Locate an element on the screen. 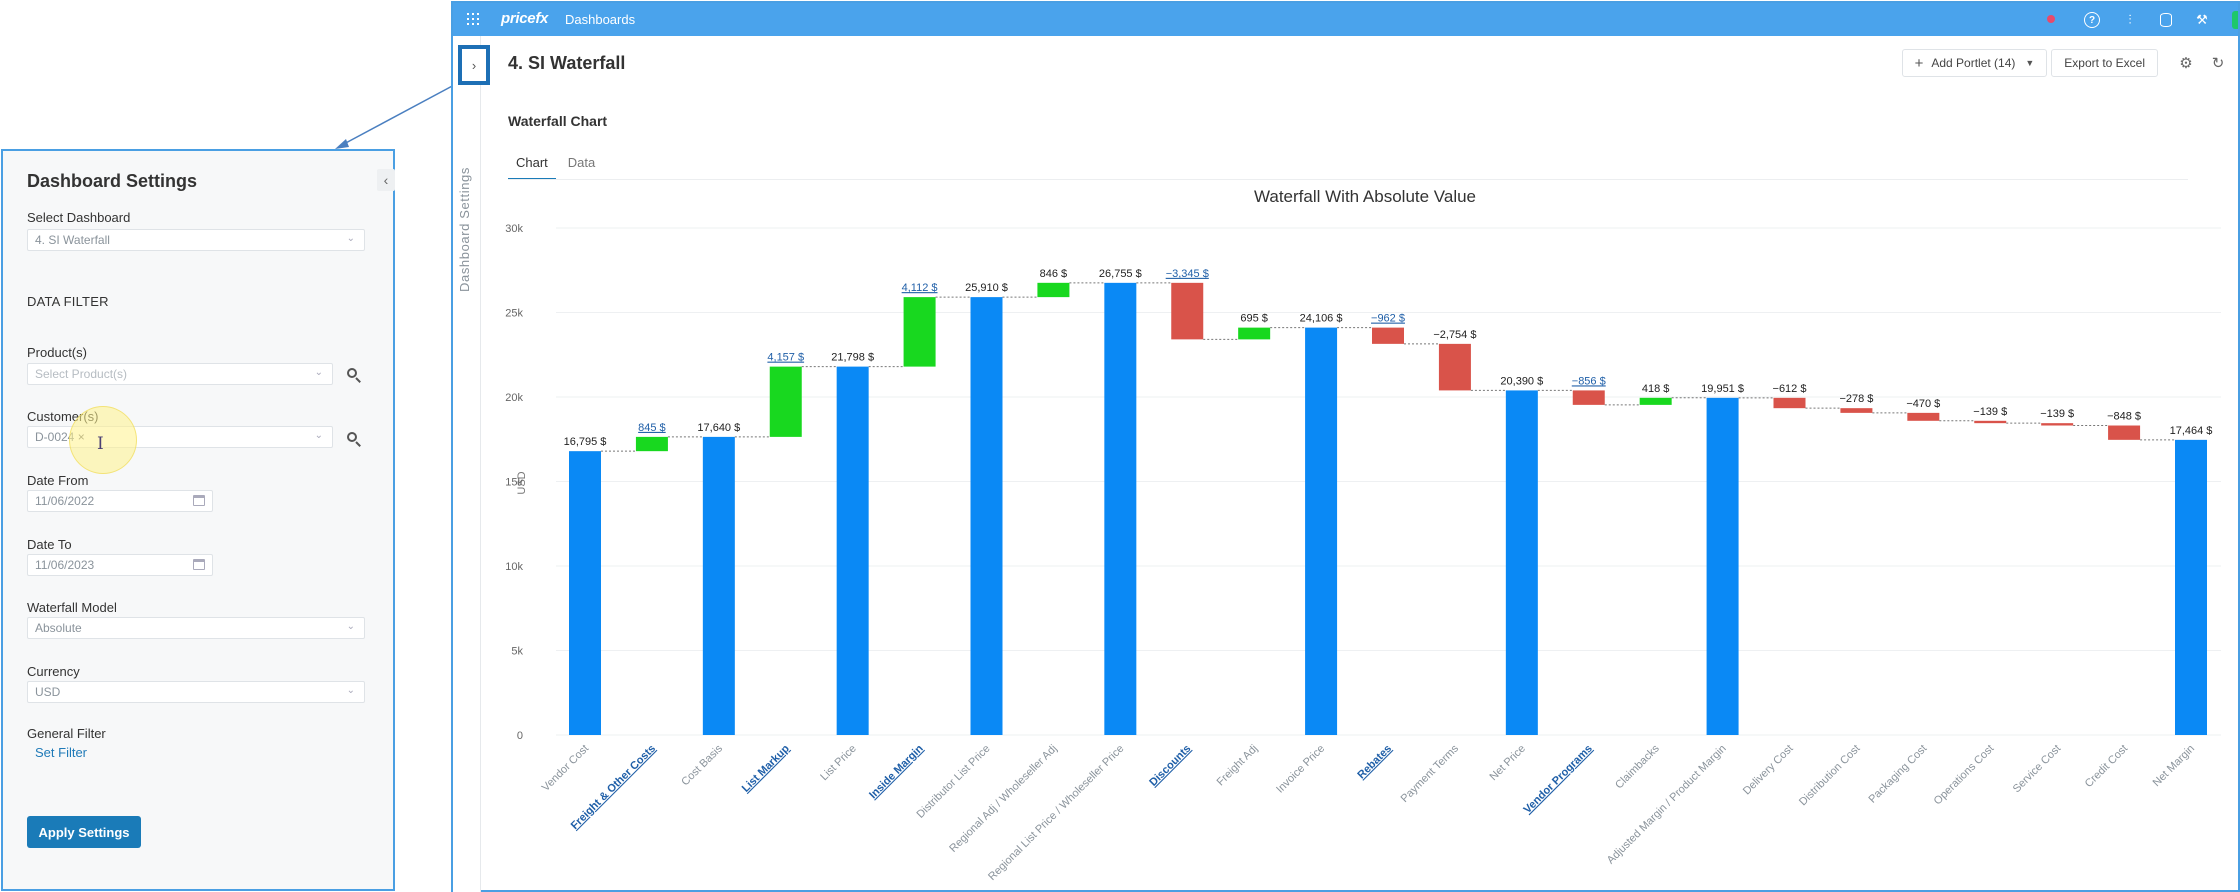 This screenshot has width=2240, height=892. portlet-tabs: Chart Data is located at coordinates (557, 164).